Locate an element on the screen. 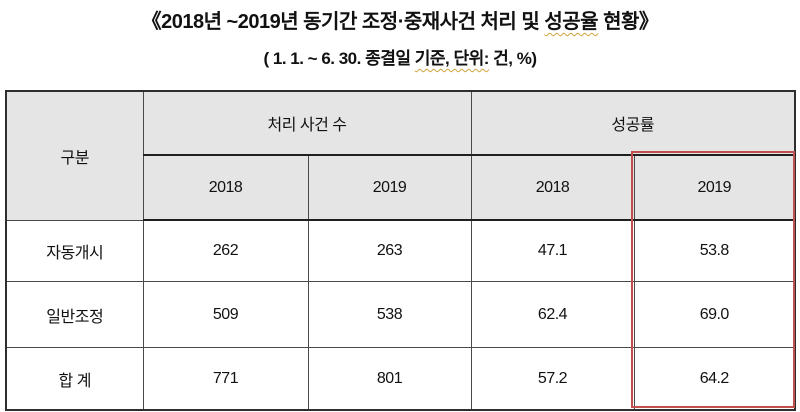  title-text-prefix: 《2018년 ~2019년 동기간 조정·중재사건 처리 및 is located at coordinates (343, 22).